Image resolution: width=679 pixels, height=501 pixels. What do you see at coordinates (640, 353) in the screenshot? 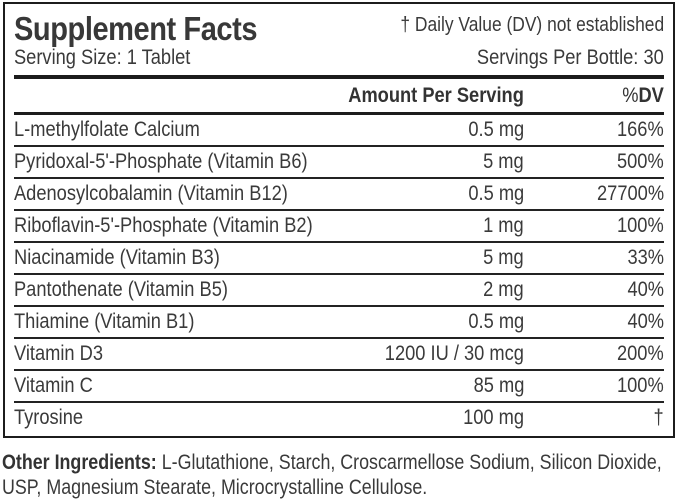
I see `ingredient-dv: 200%` at bounding box center [640, 353].